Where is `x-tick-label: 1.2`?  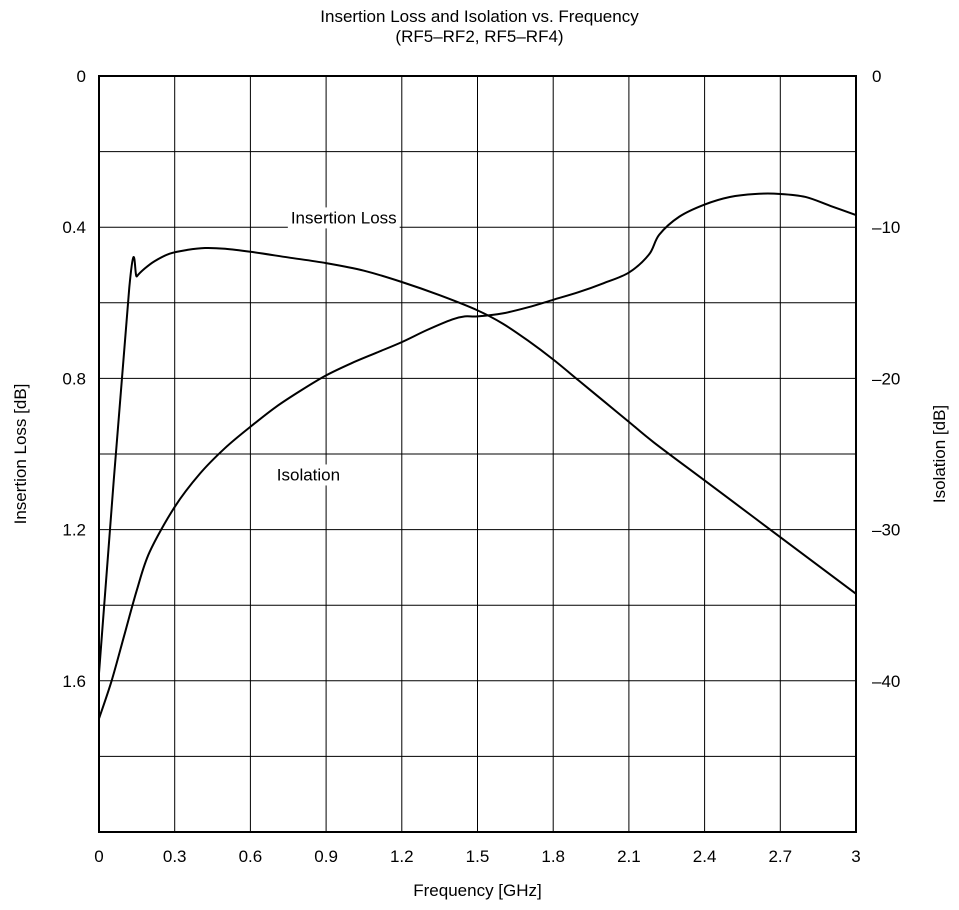 x-tick-label: 1.2 is located at coordinates (402, 856).